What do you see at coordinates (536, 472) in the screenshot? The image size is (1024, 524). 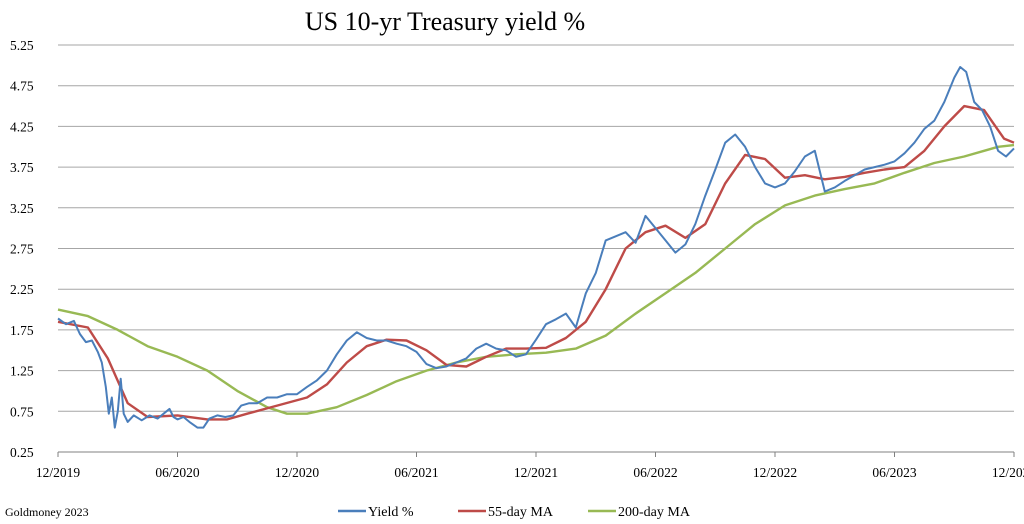 I see `x-tick-label: 12/2021` at bounding box center [536, 472].